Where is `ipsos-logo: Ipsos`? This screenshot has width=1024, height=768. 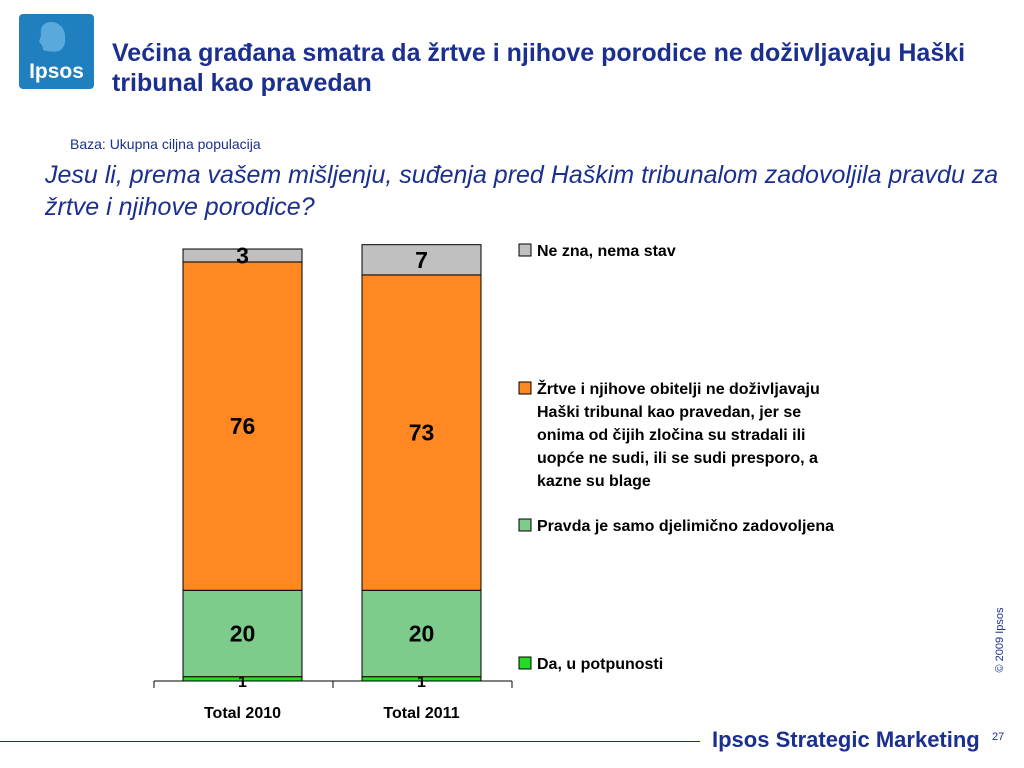 ipsos-logo: Ipsos is located at coordinates (56, 51).